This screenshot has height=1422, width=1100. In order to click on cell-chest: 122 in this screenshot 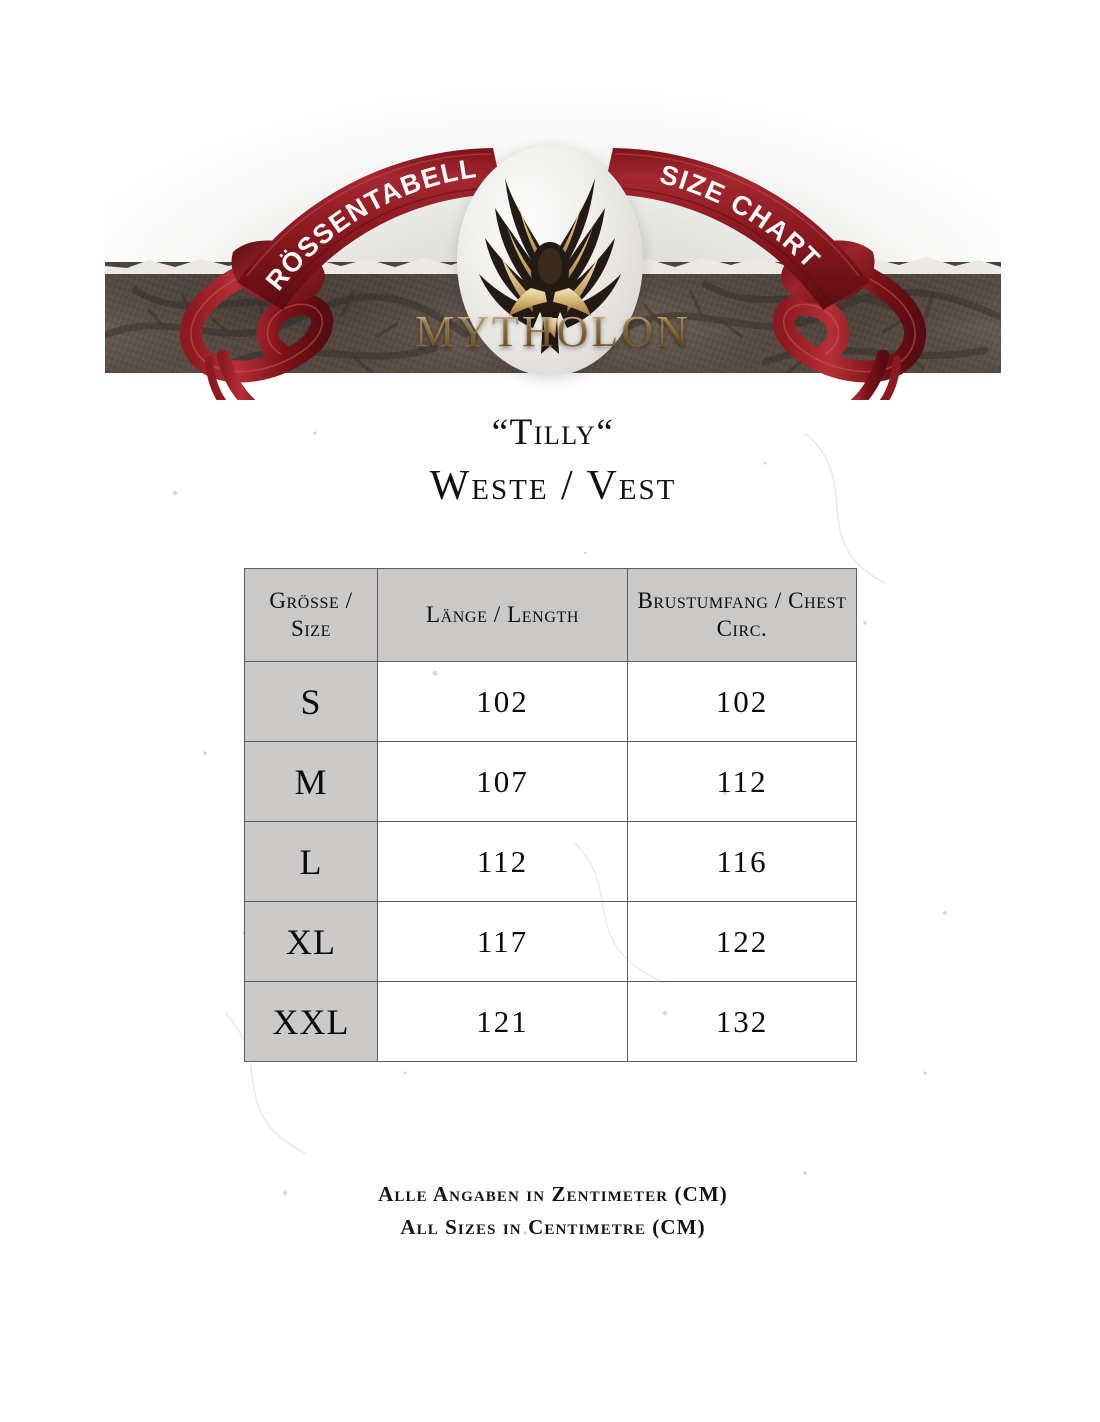, I will do `click(742, 941)`.